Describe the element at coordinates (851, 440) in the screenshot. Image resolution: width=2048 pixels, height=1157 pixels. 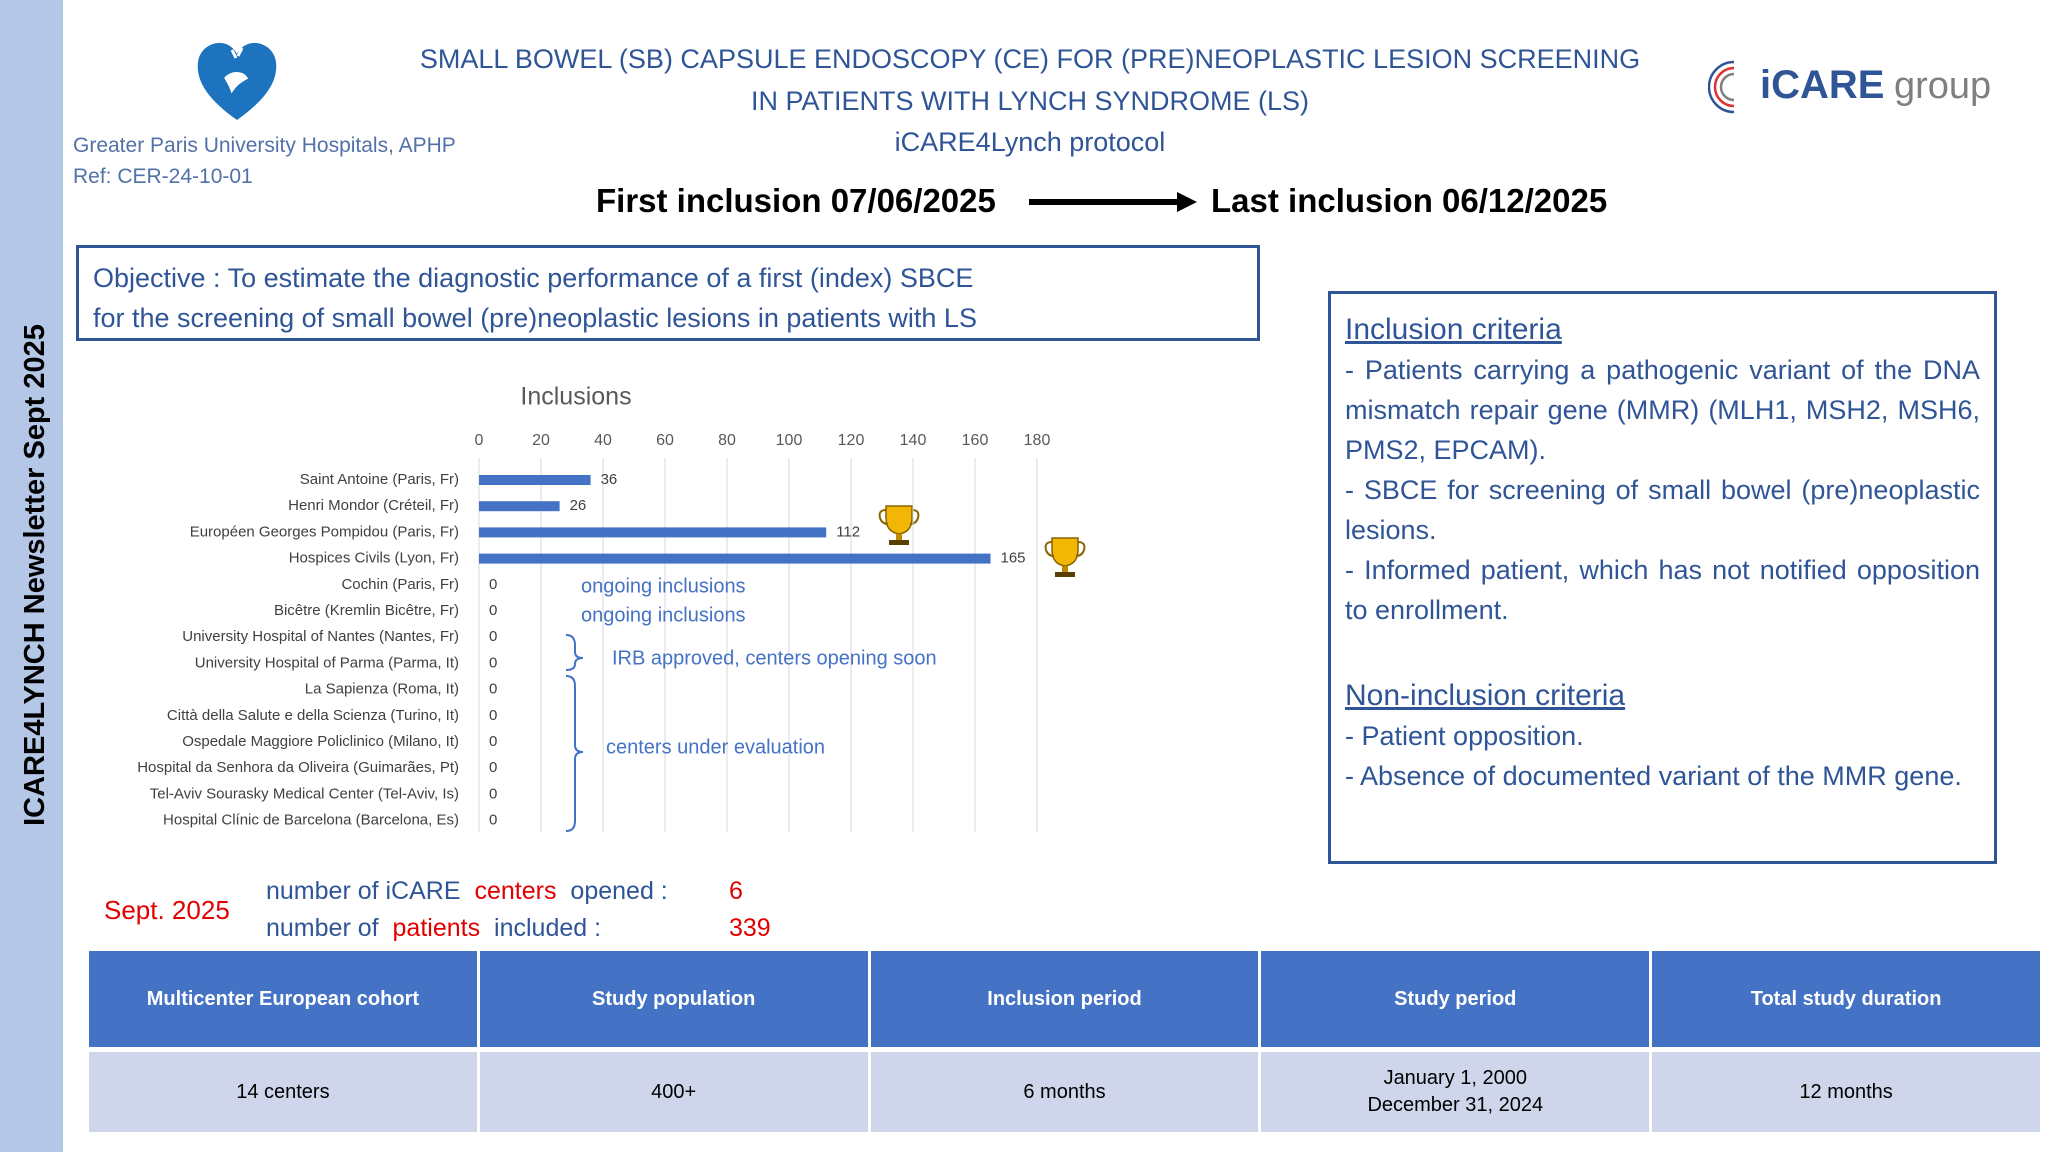
I see `x-tick-label: 120` at that location.